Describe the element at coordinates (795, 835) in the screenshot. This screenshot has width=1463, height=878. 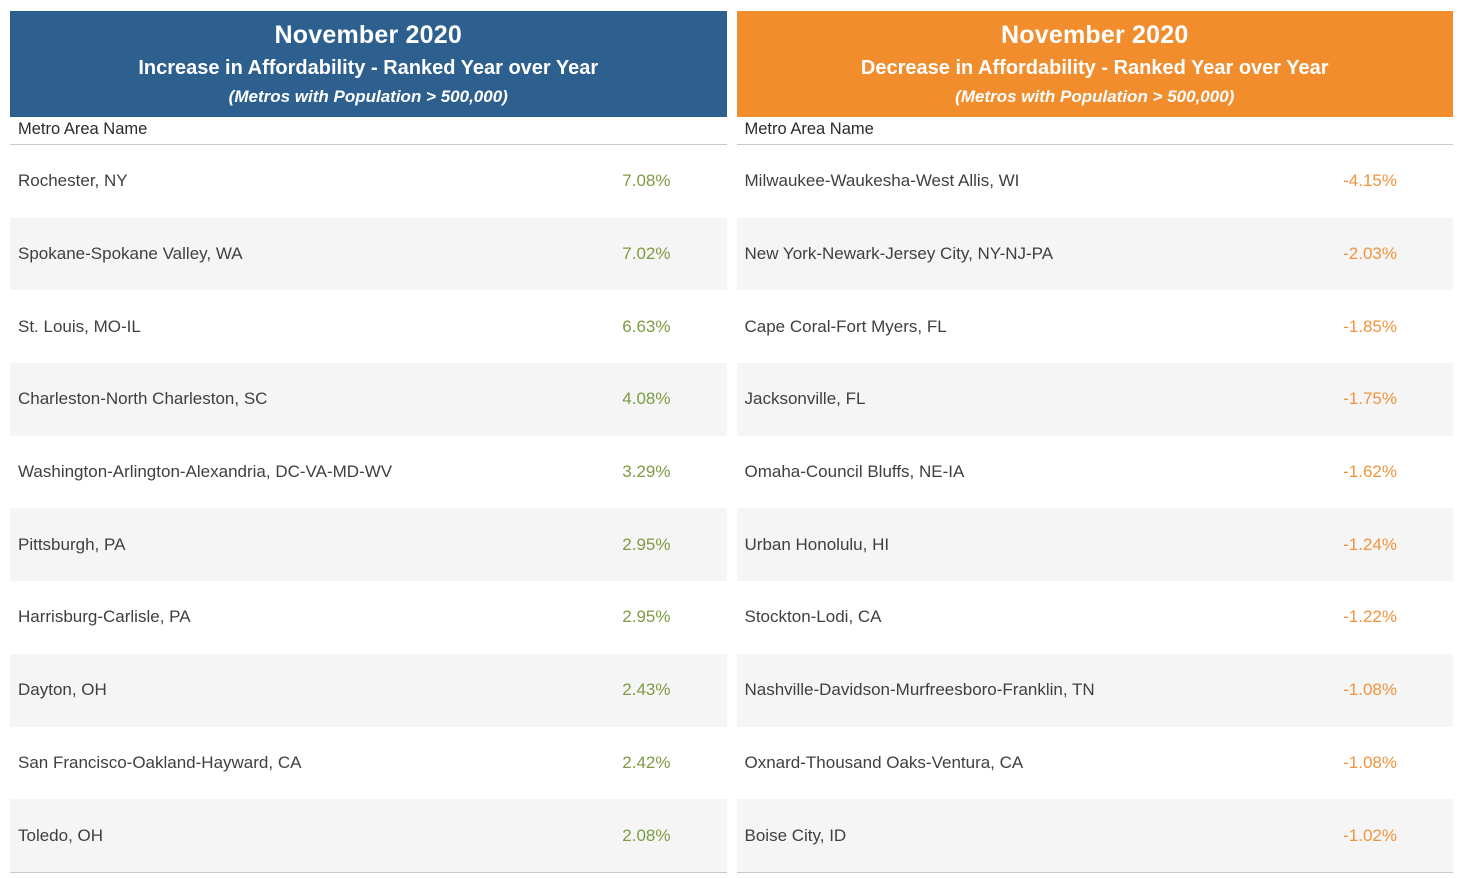
I see `metro-area-name: Boise City, ID` at that location.